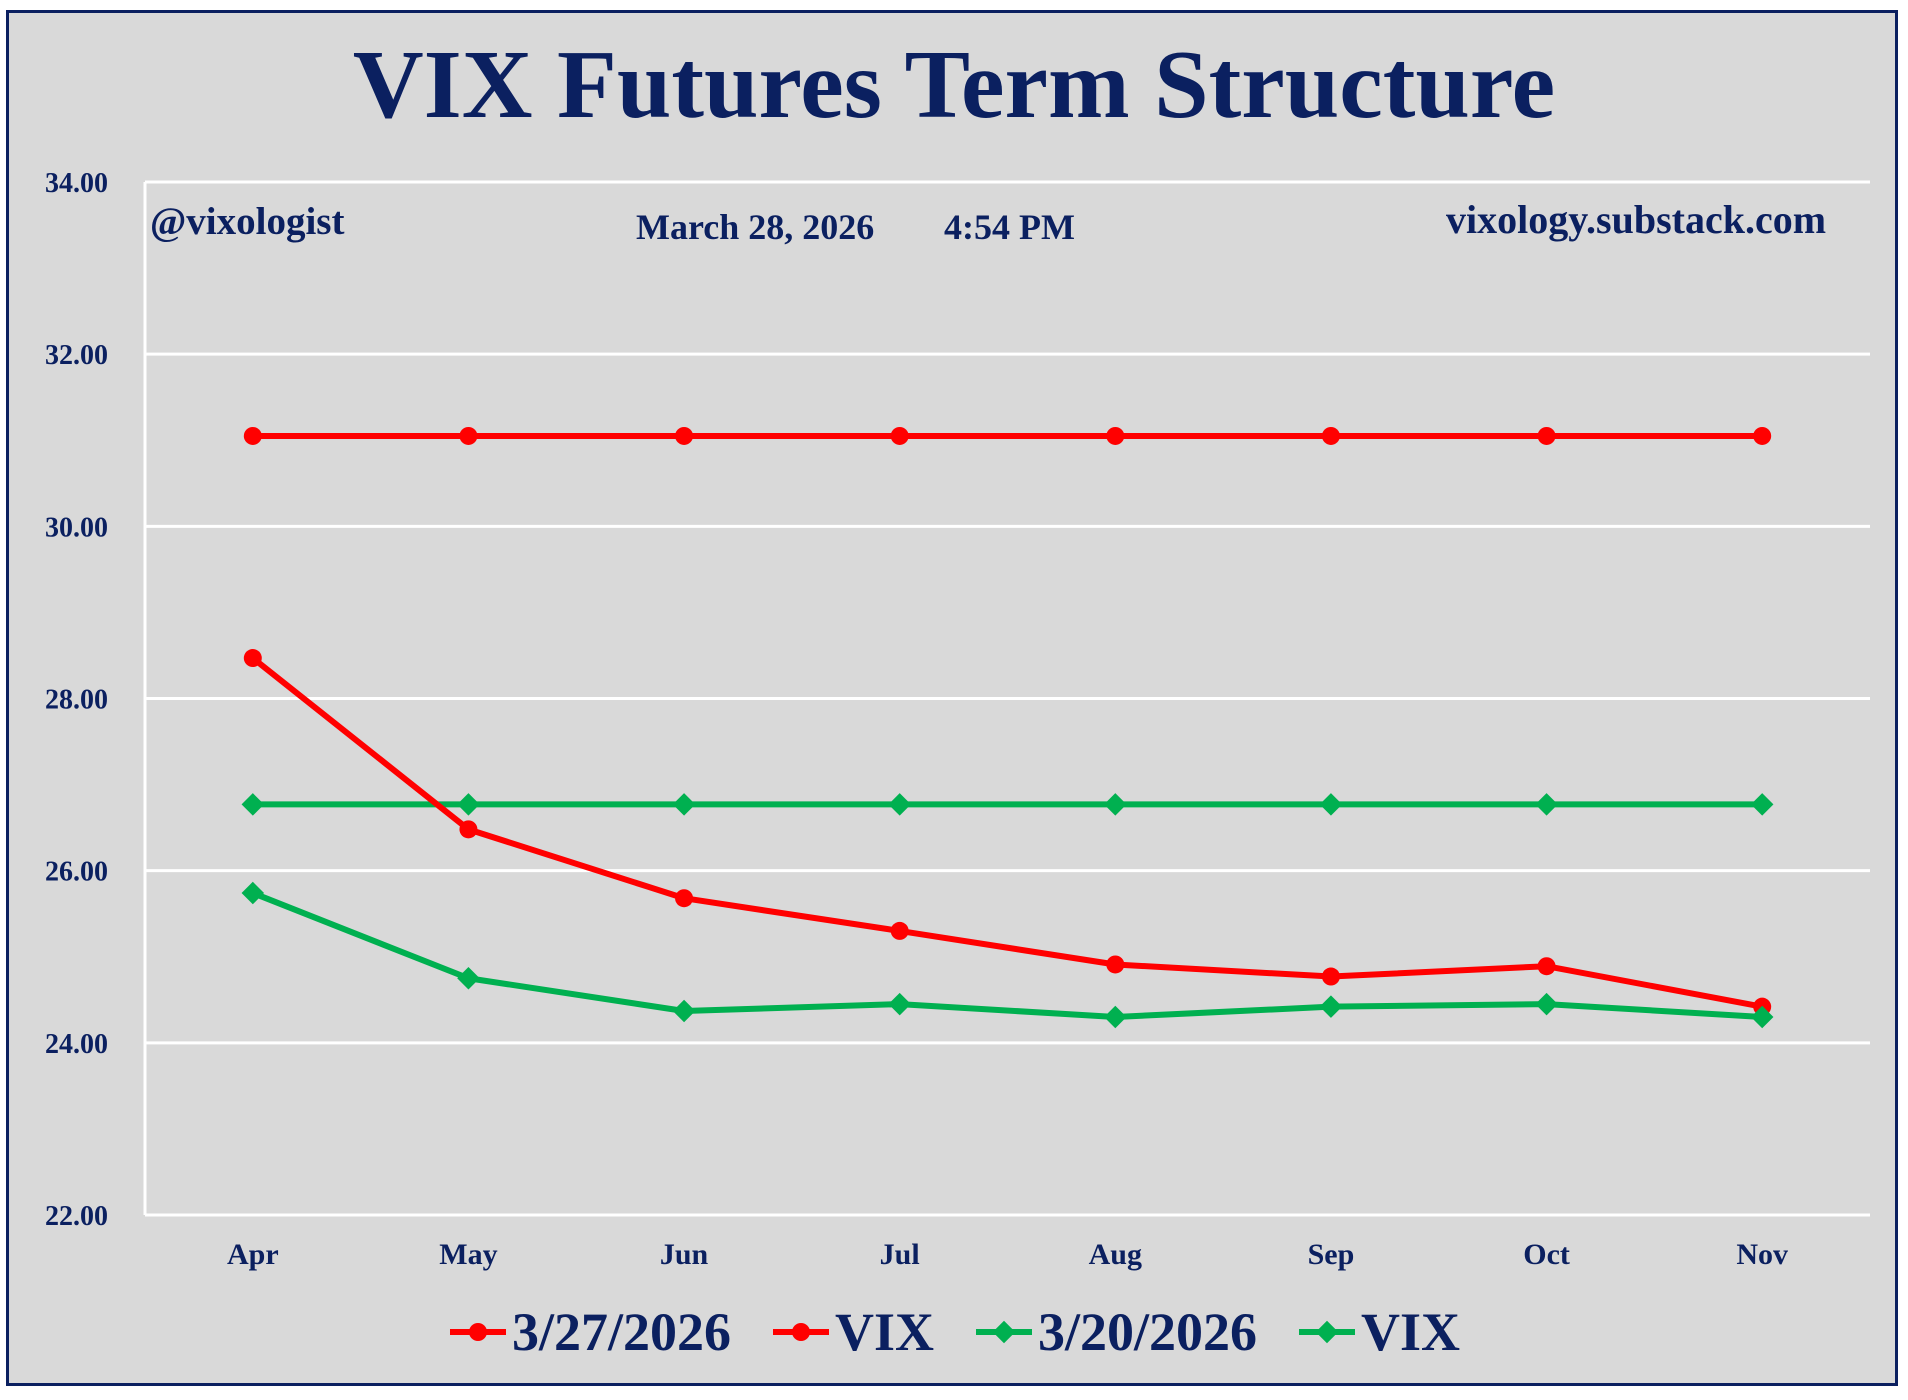 Image resolution: width=1908 pixels, height=1400 pixels. I want to click on y-tick-label: 24.00, so click(76, 1044).